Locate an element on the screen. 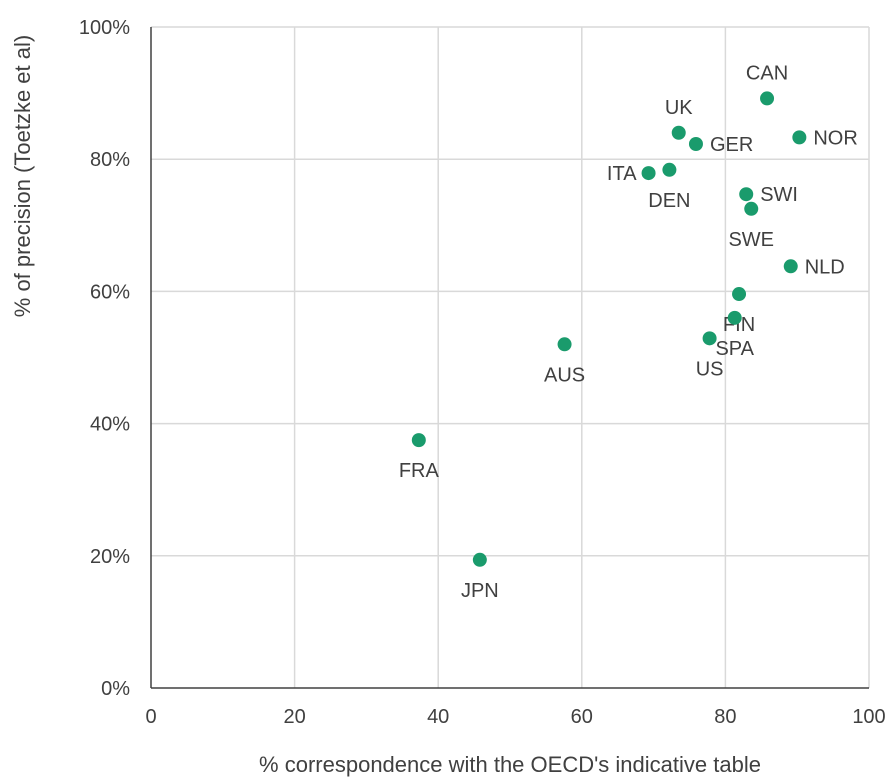 The width and height of the screenshot is (892, 777). y-tick-label: 100% is located at coordinates (104, 28).